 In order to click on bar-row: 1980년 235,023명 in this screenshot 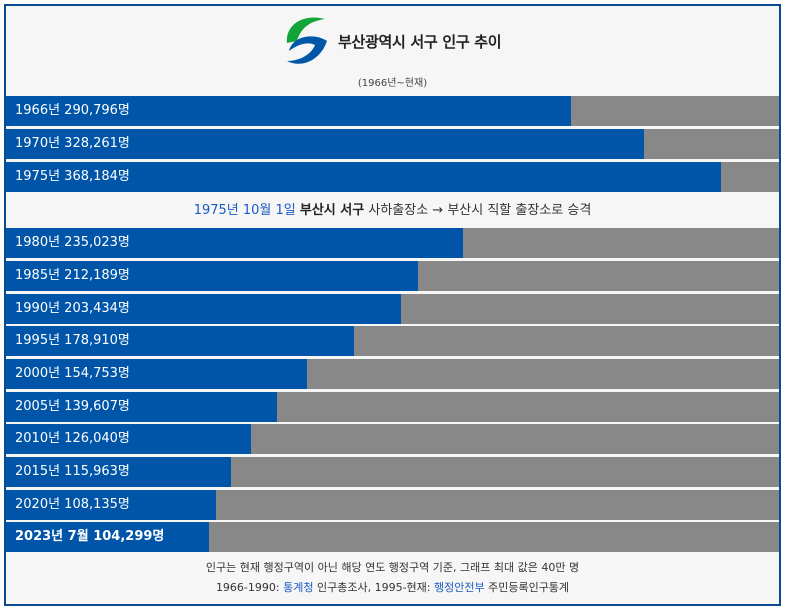, I will do `click(392, 243)`.